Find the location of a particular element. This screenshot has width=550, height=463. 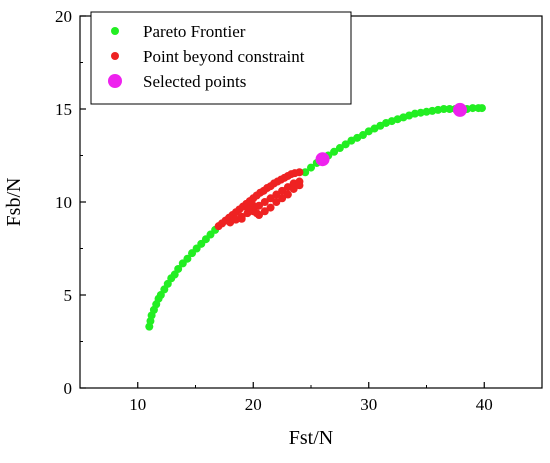

x-tick-label: 20 is located at coordinates (253, 404).